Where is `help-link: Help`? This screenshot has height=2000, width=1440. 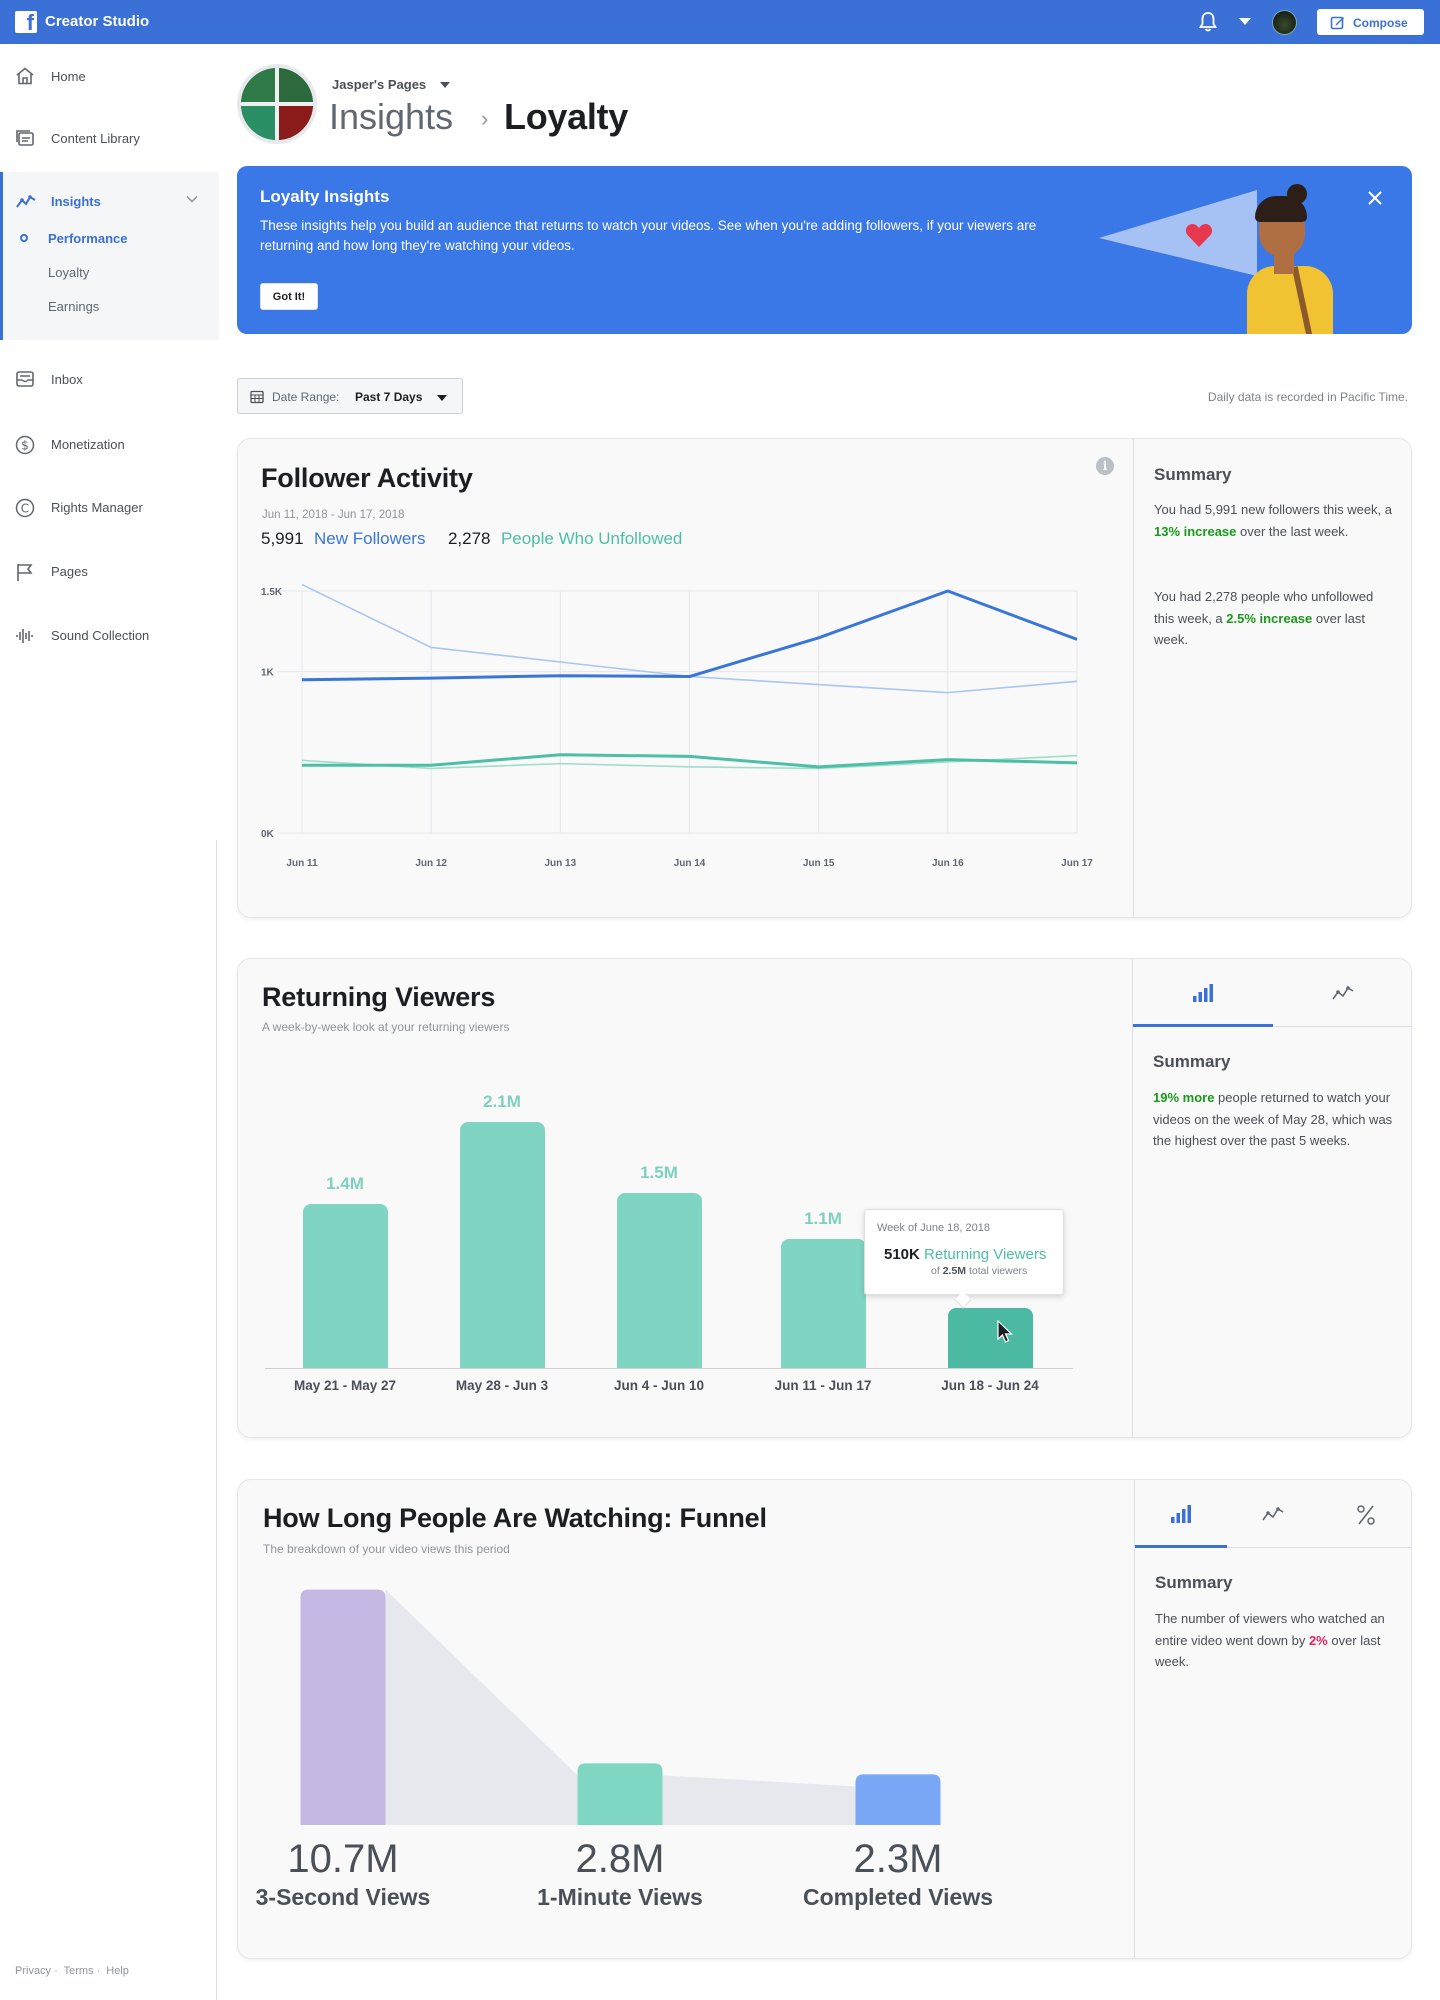
help-link: Help is located at coordinates (117, 1971).